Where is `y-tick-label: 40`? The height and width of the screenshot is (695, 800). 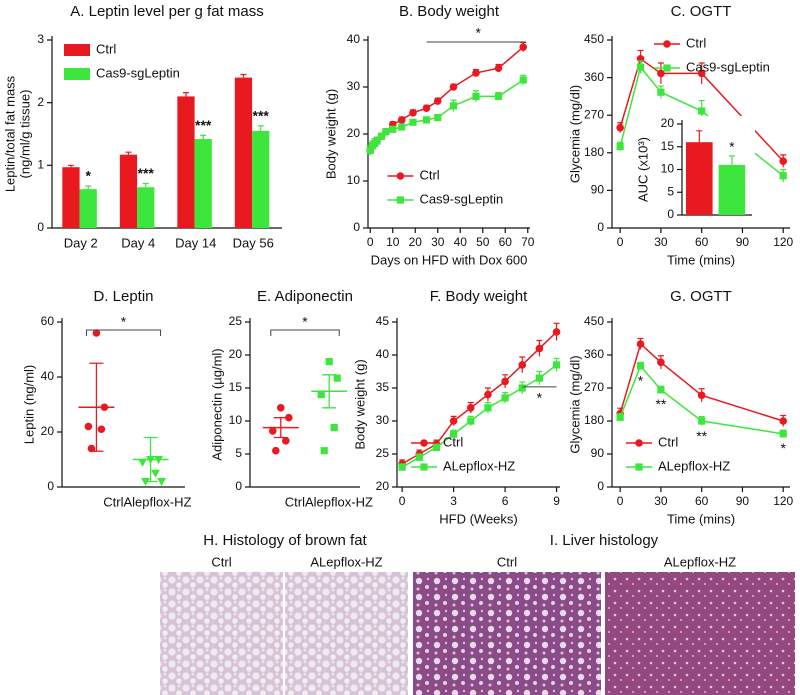 y-tick-label: 40 is located at coordinates (48, 376).